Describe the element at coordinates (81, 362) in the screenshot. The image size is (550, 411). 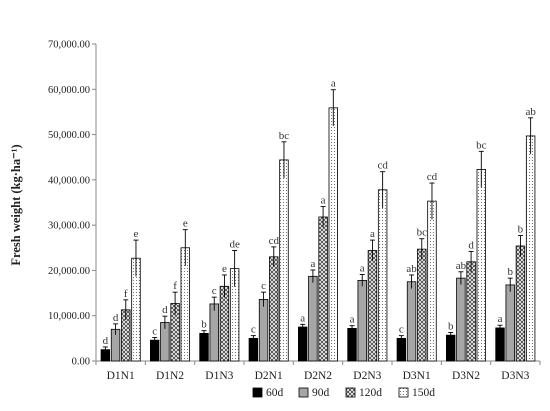
I see `y-tick-label: 0.00` at that location.